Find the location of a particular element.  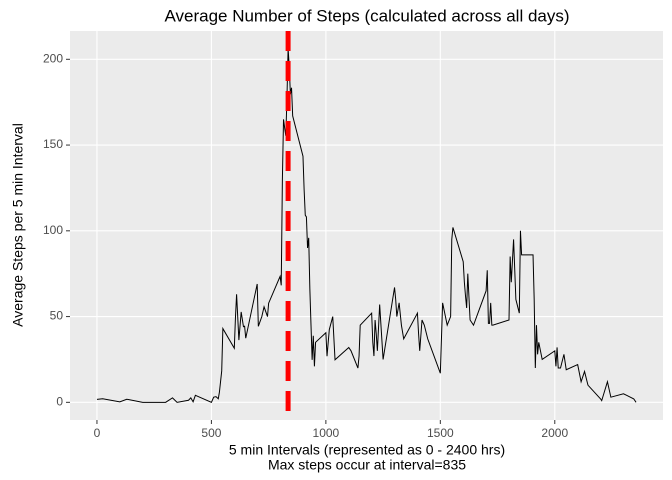

y-tick-label: 200 is located at coordinates (53, 58).